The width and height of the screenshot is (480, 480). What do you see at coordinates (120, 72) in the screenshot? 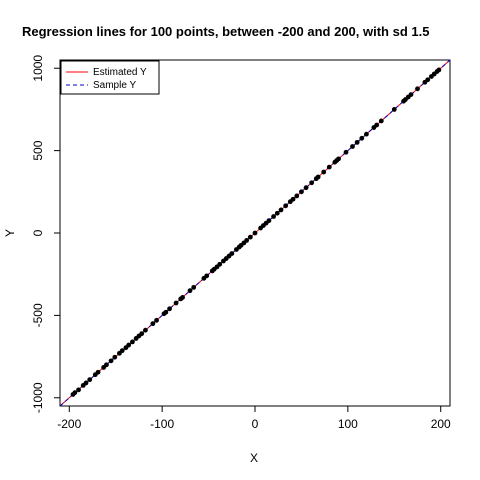
I see `legend-label-estimated: Estimated Y` at bounding box center [120, 72].